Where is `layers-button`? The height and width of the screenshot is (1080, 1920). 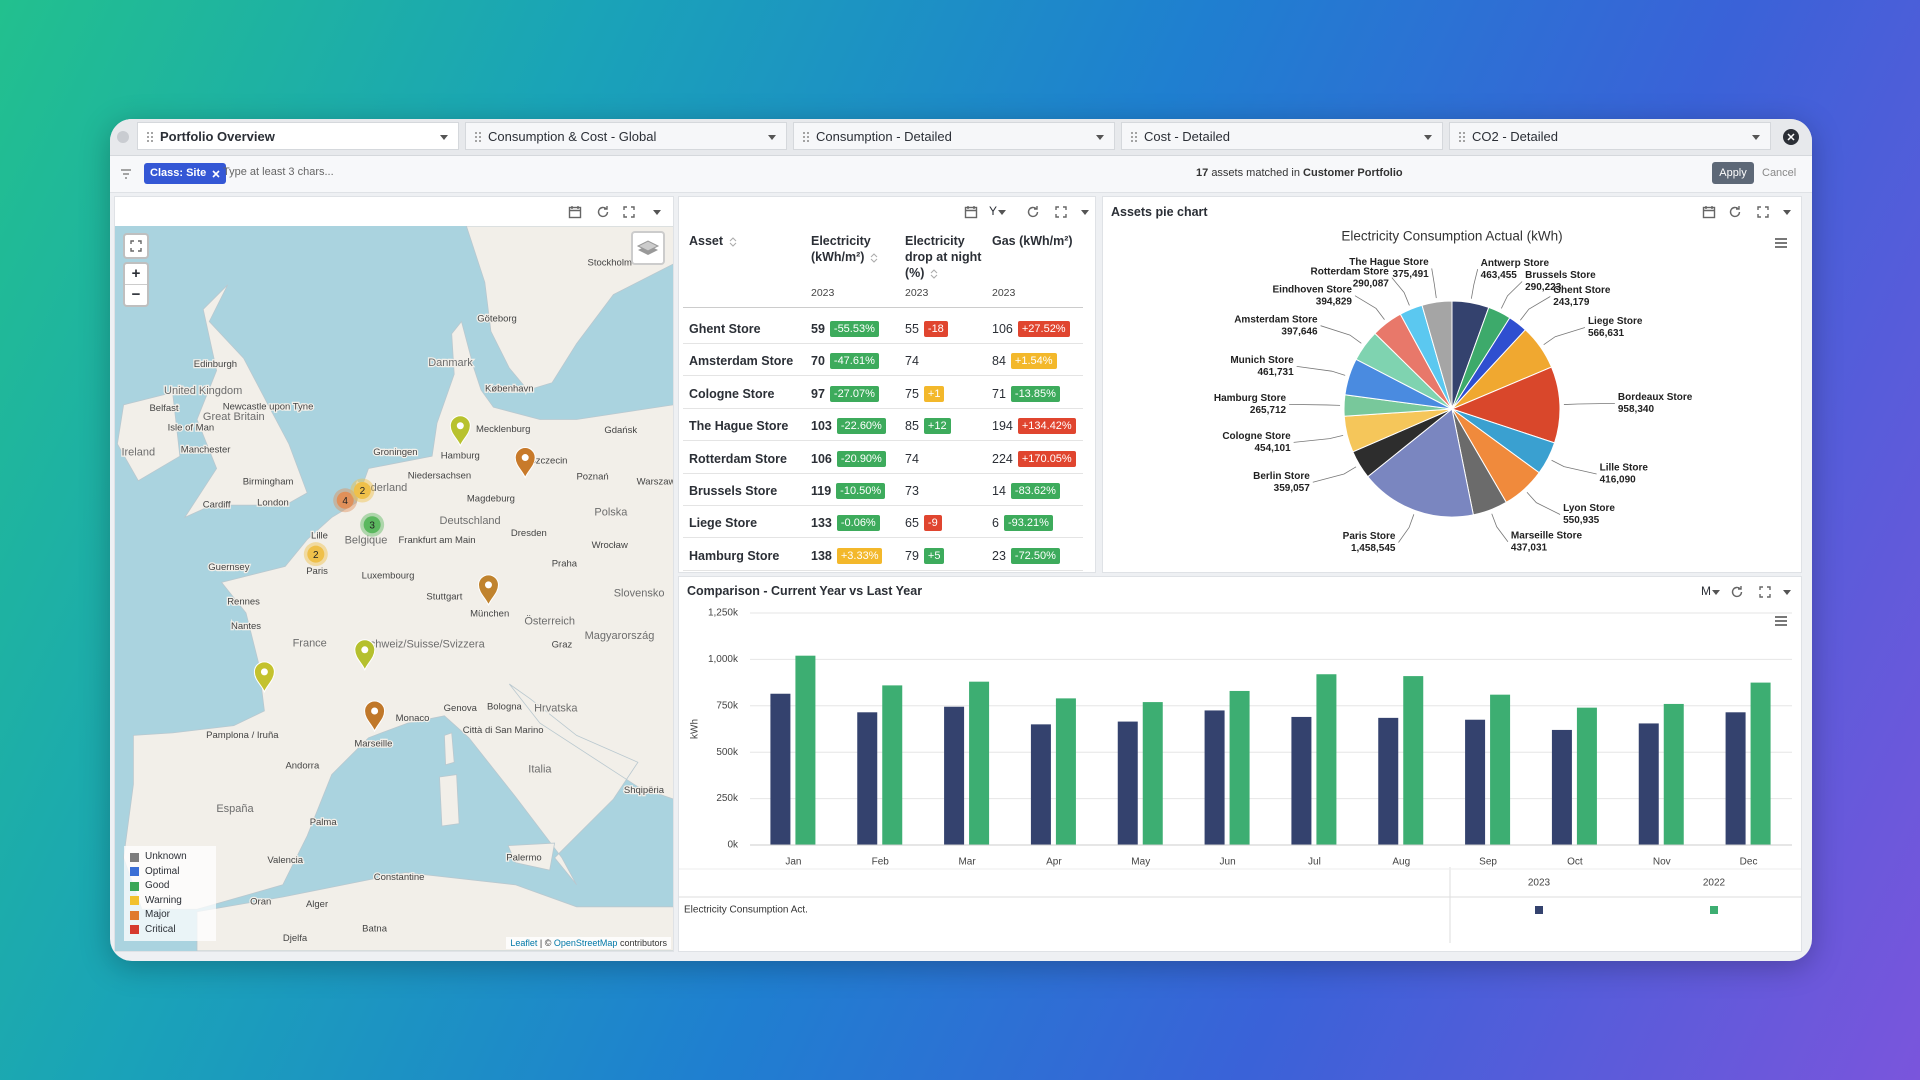 layers-button is located at coordinates (648, 248).